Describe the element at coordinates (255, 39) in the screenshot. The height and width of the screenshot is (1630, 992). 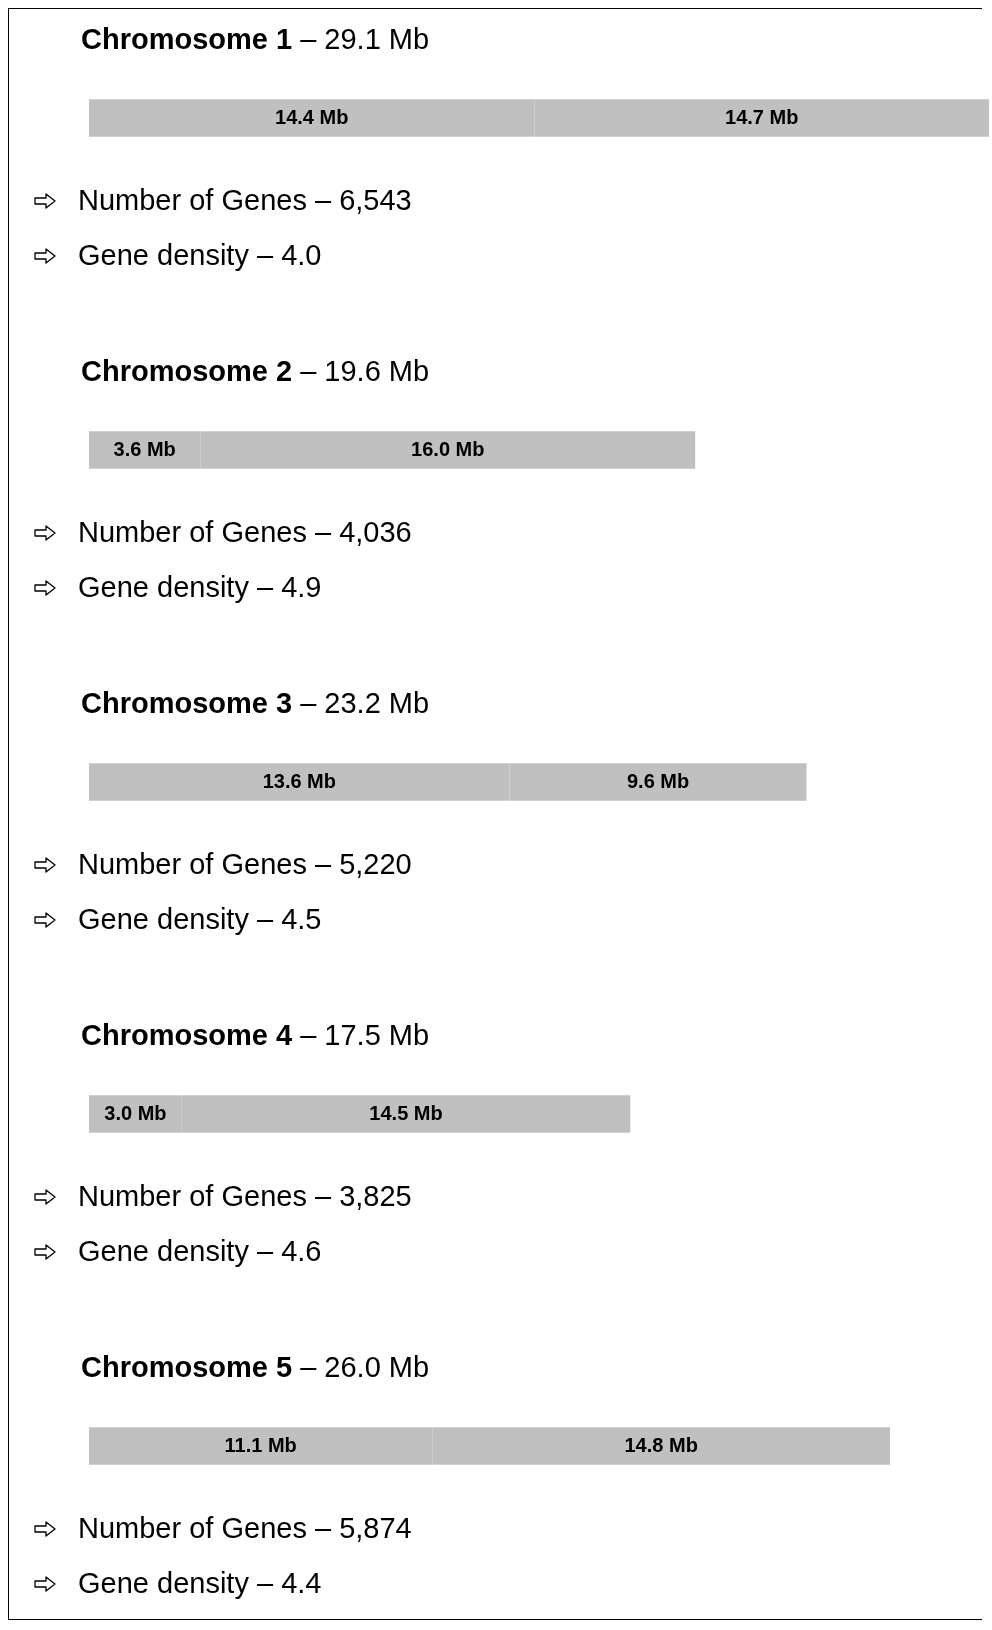
I see `chart-title: Chromosome 1 – 29.1 Mb` at that location.